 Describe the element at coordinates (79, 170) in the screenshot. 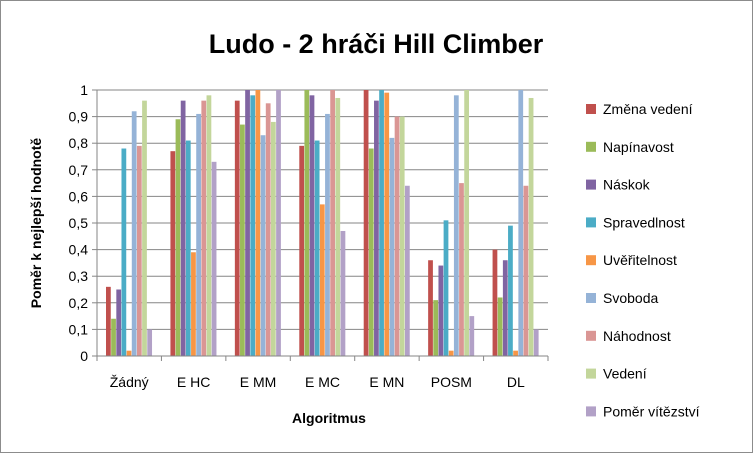

I see `y-tick-label: 0,7` at that location.